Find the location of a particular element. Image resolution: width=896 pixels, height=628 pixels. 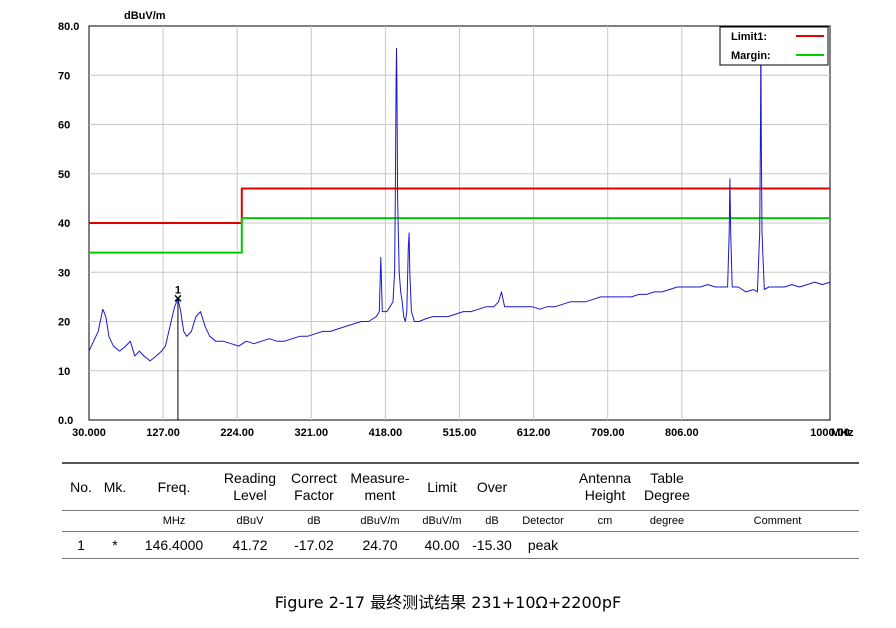

cell-correct-factor: -17.02 is located at coordinates (314, 545).